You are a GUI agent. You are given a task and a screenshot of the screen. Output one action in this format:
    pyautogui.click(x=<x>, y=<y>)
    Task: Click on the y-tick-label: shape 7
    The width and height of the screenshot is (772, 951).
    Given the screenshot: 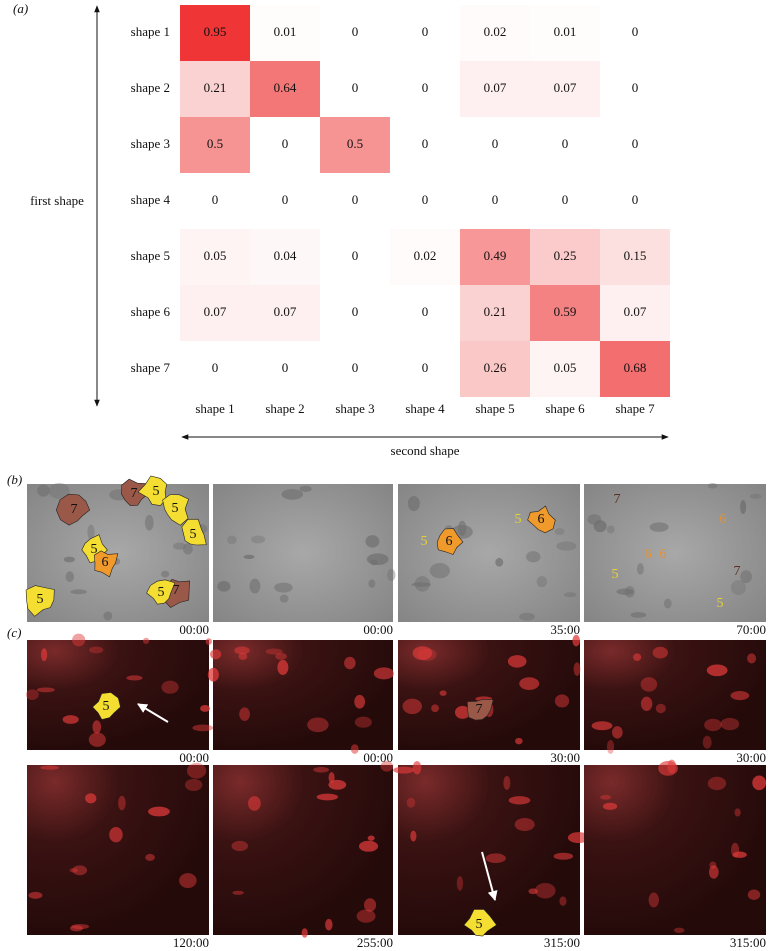 What is the action you would take?
    pyautogui.click(x=151, y=367)
    